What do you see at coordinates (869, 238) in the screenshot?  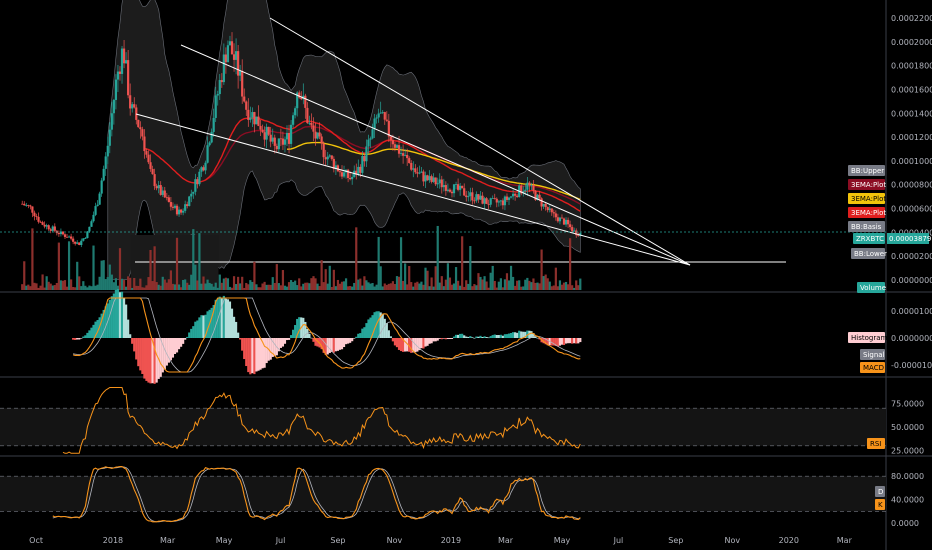 I see `tag-symbol: ZRXBTC` at bounding box center [869, 238].